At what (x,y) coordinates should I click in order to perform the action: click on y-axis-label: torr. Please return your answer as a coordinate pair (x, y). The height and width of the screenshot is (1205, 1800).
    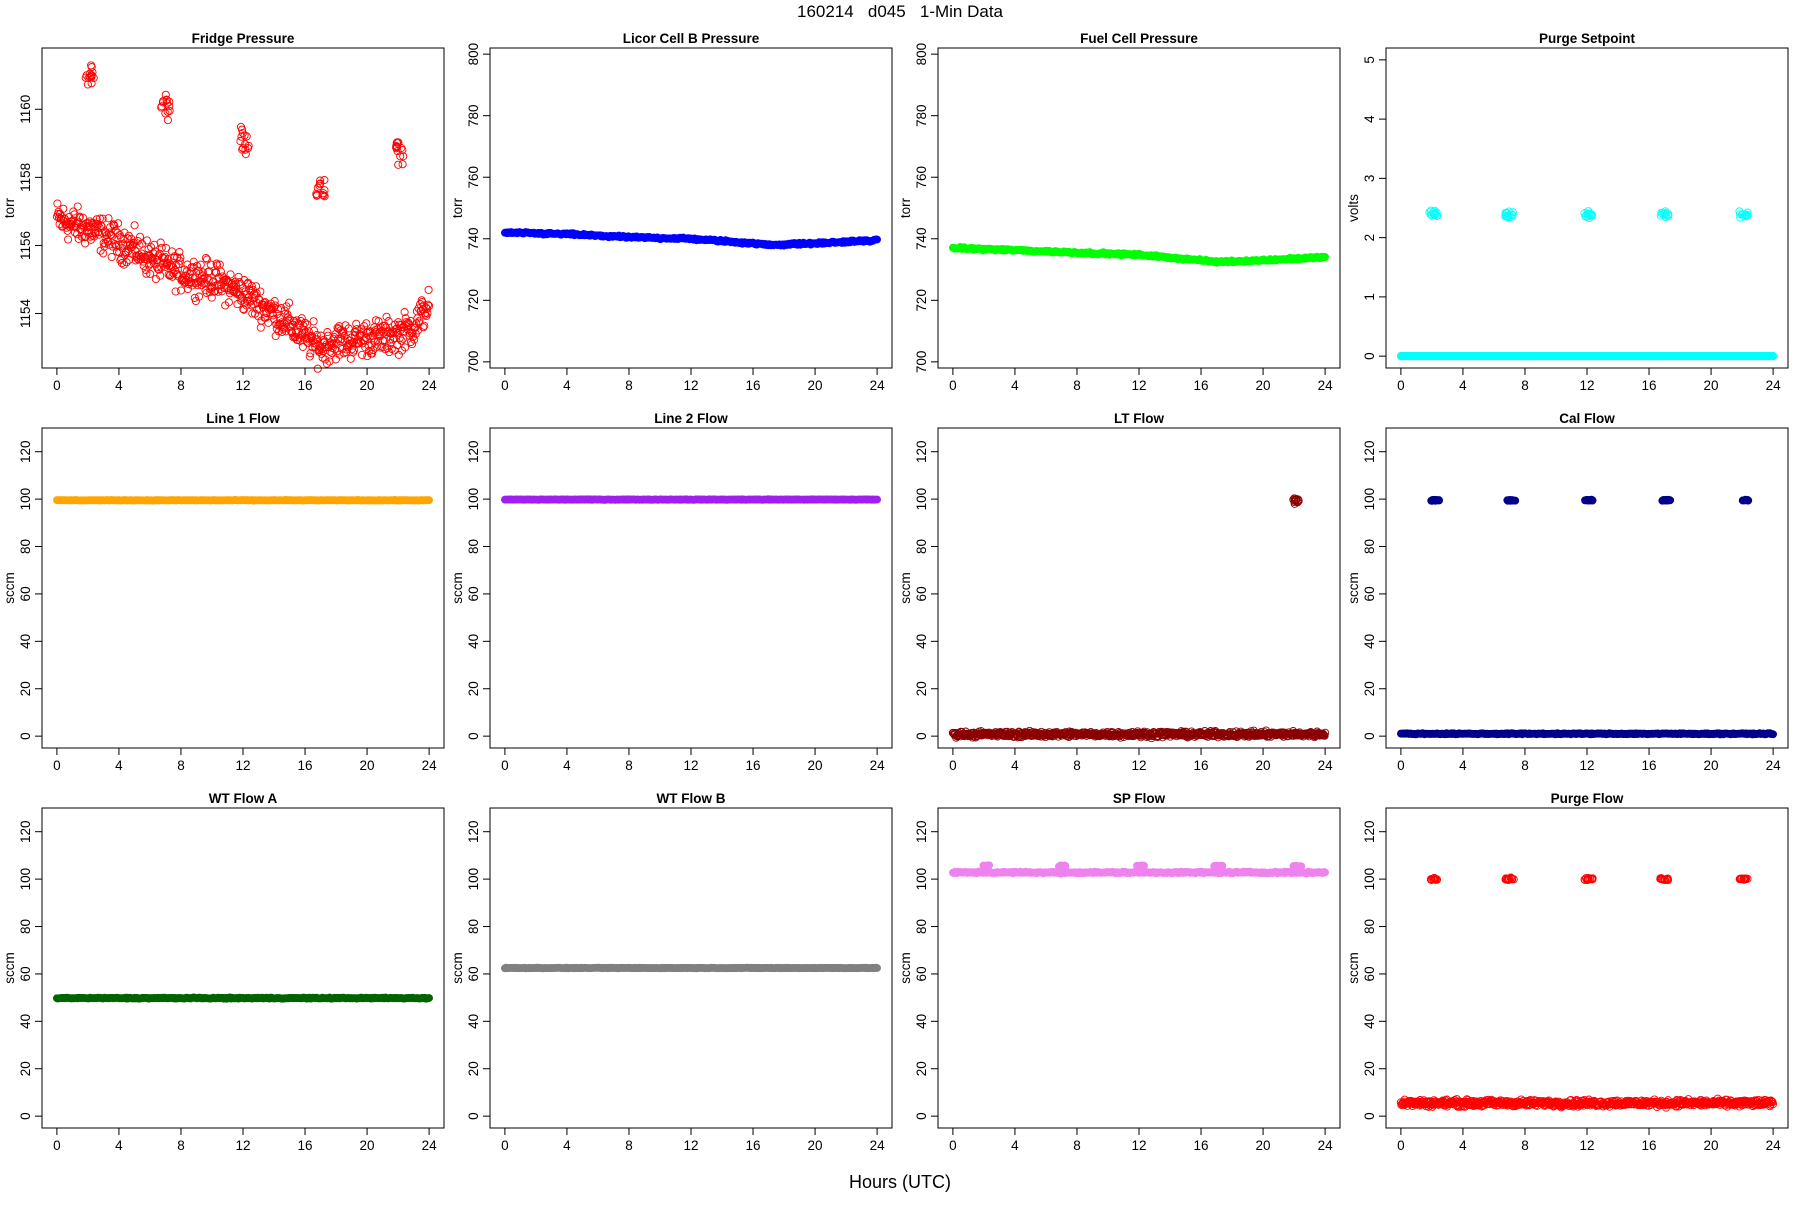
    Looking at the image, I should click on (457, 207).